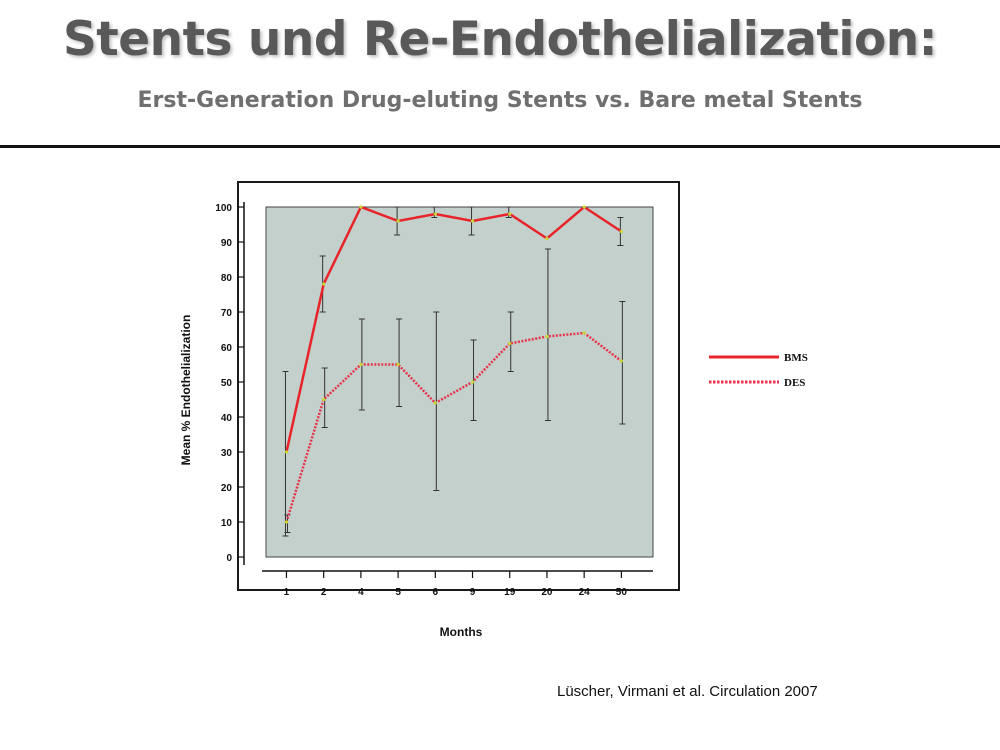 This screenshot has width=1000, height=750. I want to click on x-axis-title: Months, so click(461, 632).